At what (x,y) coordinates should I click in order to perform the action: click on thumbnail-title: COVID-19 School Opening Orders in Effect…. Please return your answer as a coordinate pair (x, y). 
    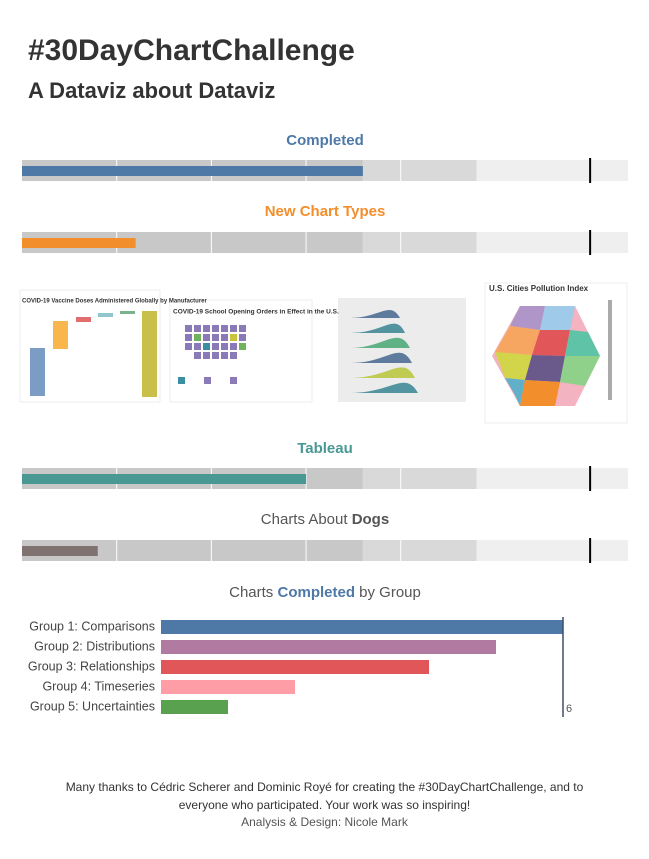
    Looking at the image, I should click on (256, 312).